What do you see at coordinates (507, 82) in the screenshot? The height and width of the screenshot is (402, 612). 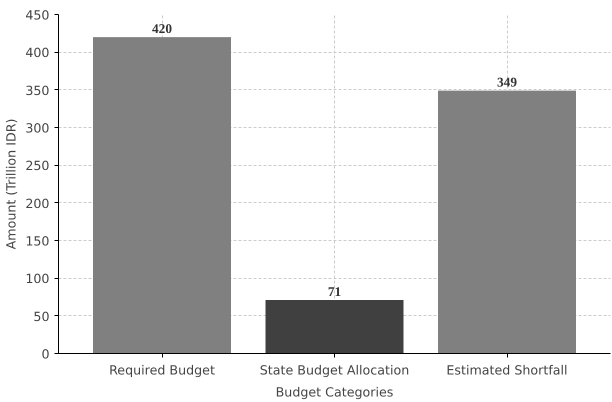 I see `data-label: 349` at bounding box center [507, 82].